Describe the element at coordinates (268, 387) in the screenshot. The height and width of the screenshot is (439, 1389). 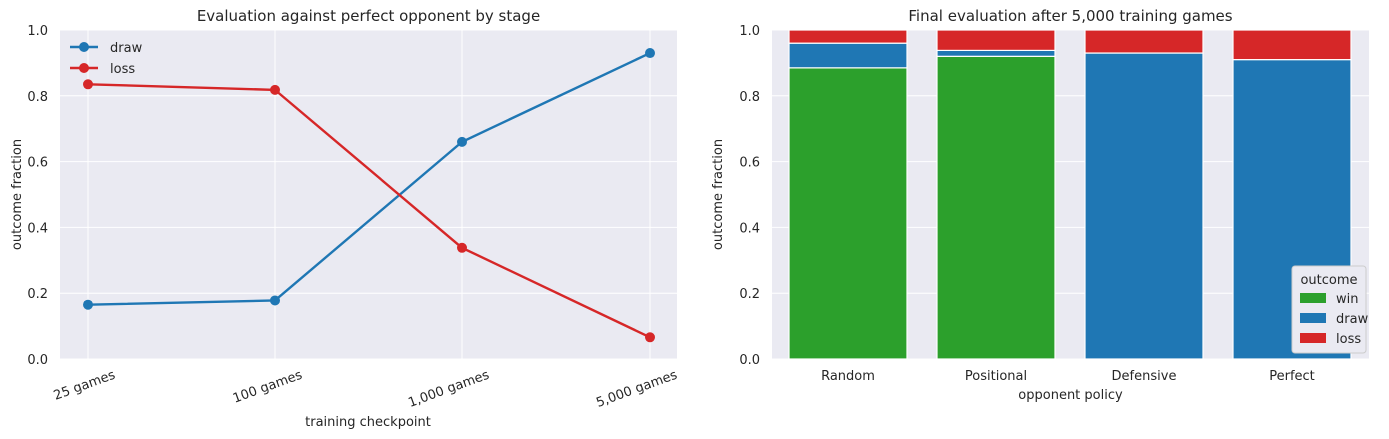
I see `x-tick-label: 100 games` at that location.